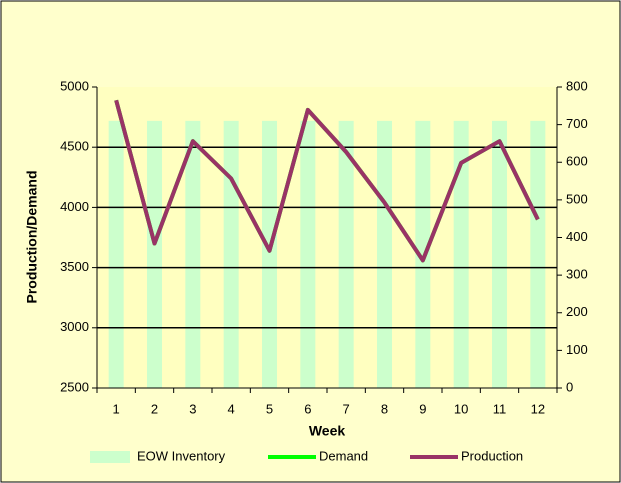 The width and height of the screenshot is (621, 483). What do you see at coordinates (500, 408) in the screenshot?
I see `x-tick-label: 11` at bounding box center [500, 408].